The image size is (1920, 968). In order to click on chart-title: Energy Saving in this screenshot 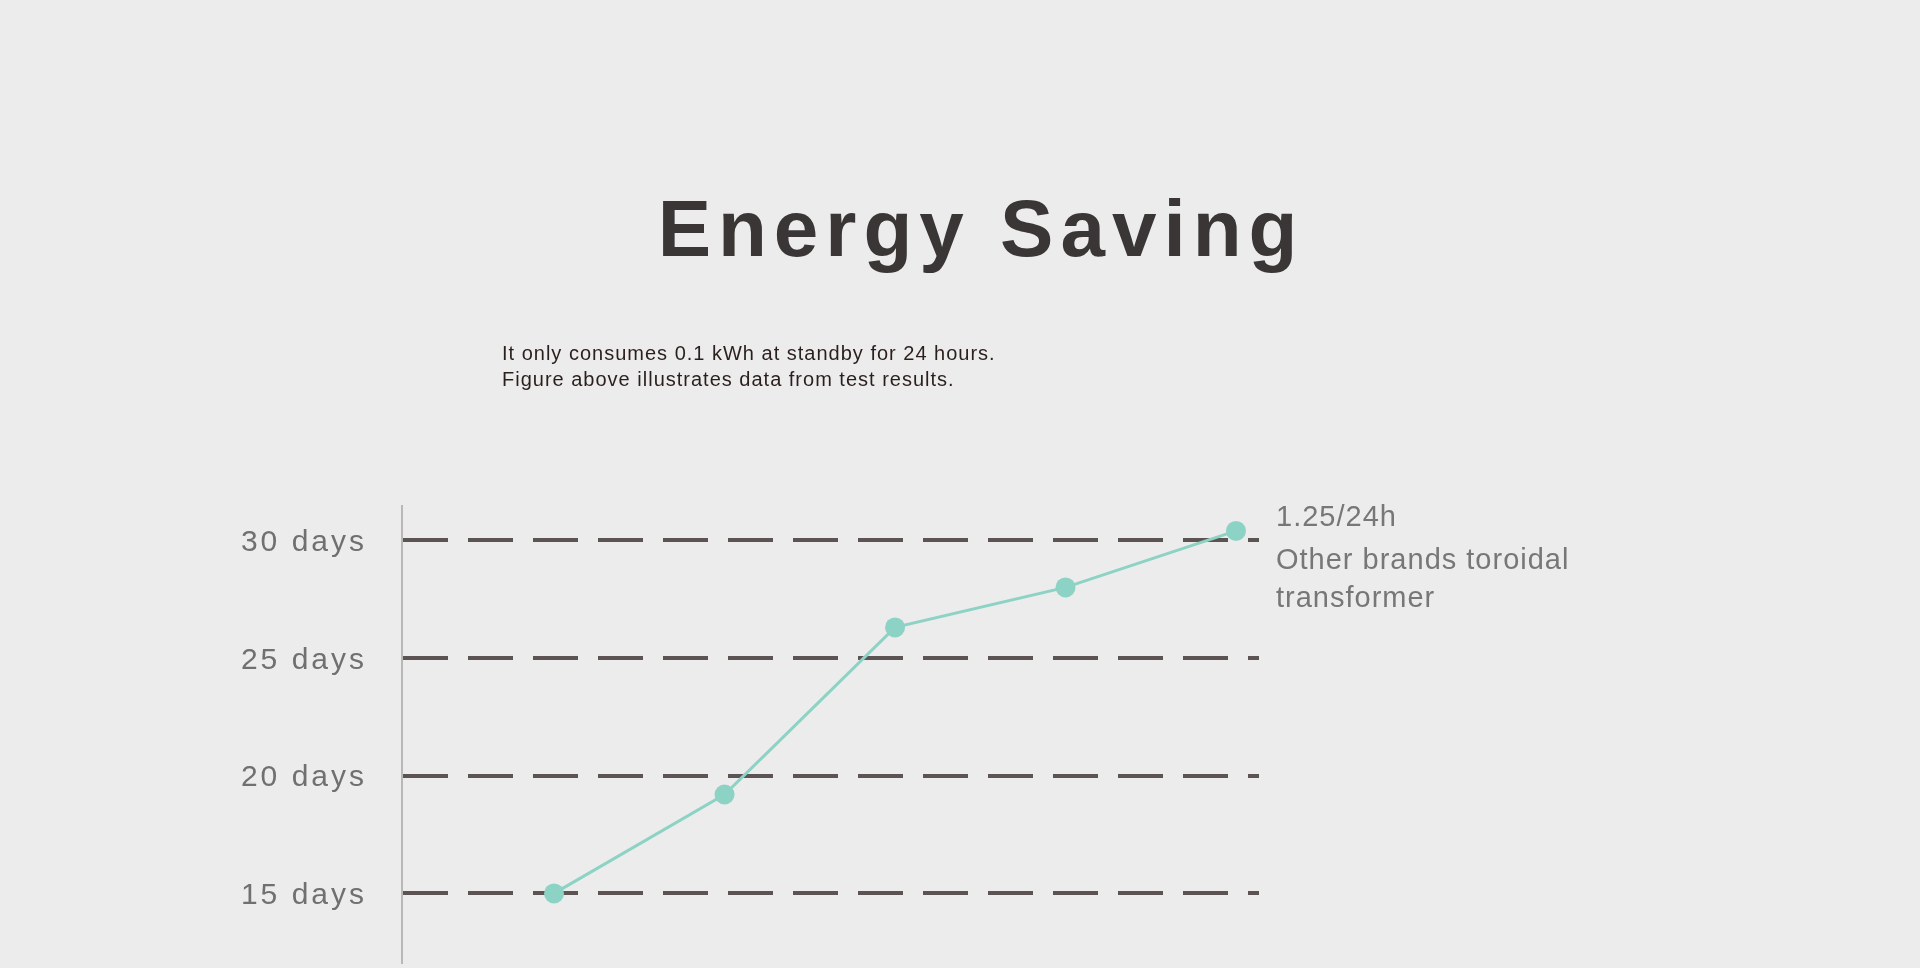, I will do `click(981, 228)`.